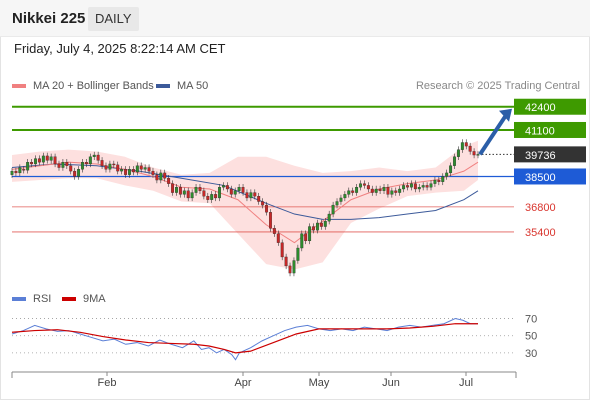  I want to click on ma50-legend-label: MA 50, so click(193, 86).